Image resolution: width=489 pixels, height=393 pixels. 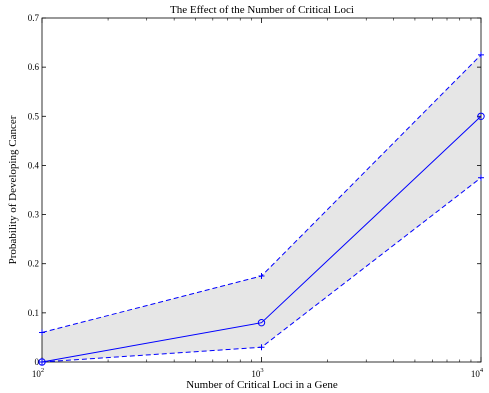 I want to click on y-tick-label: 0.5, so click(x=34, y=116).